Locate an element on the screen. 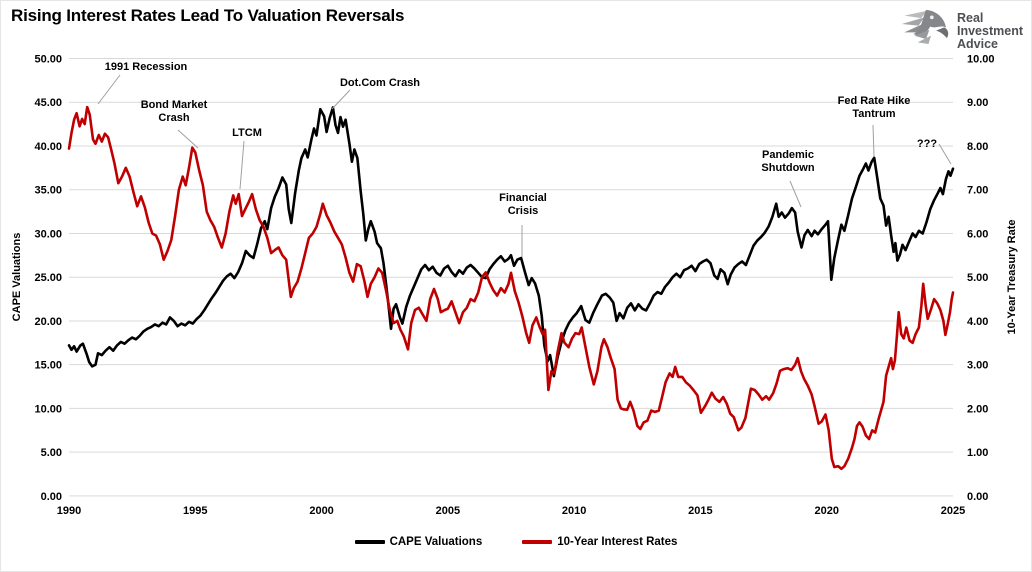 The height and width of the screenshot is (572, 1032). rates-line-swatch is located at coordinates (537, 542).